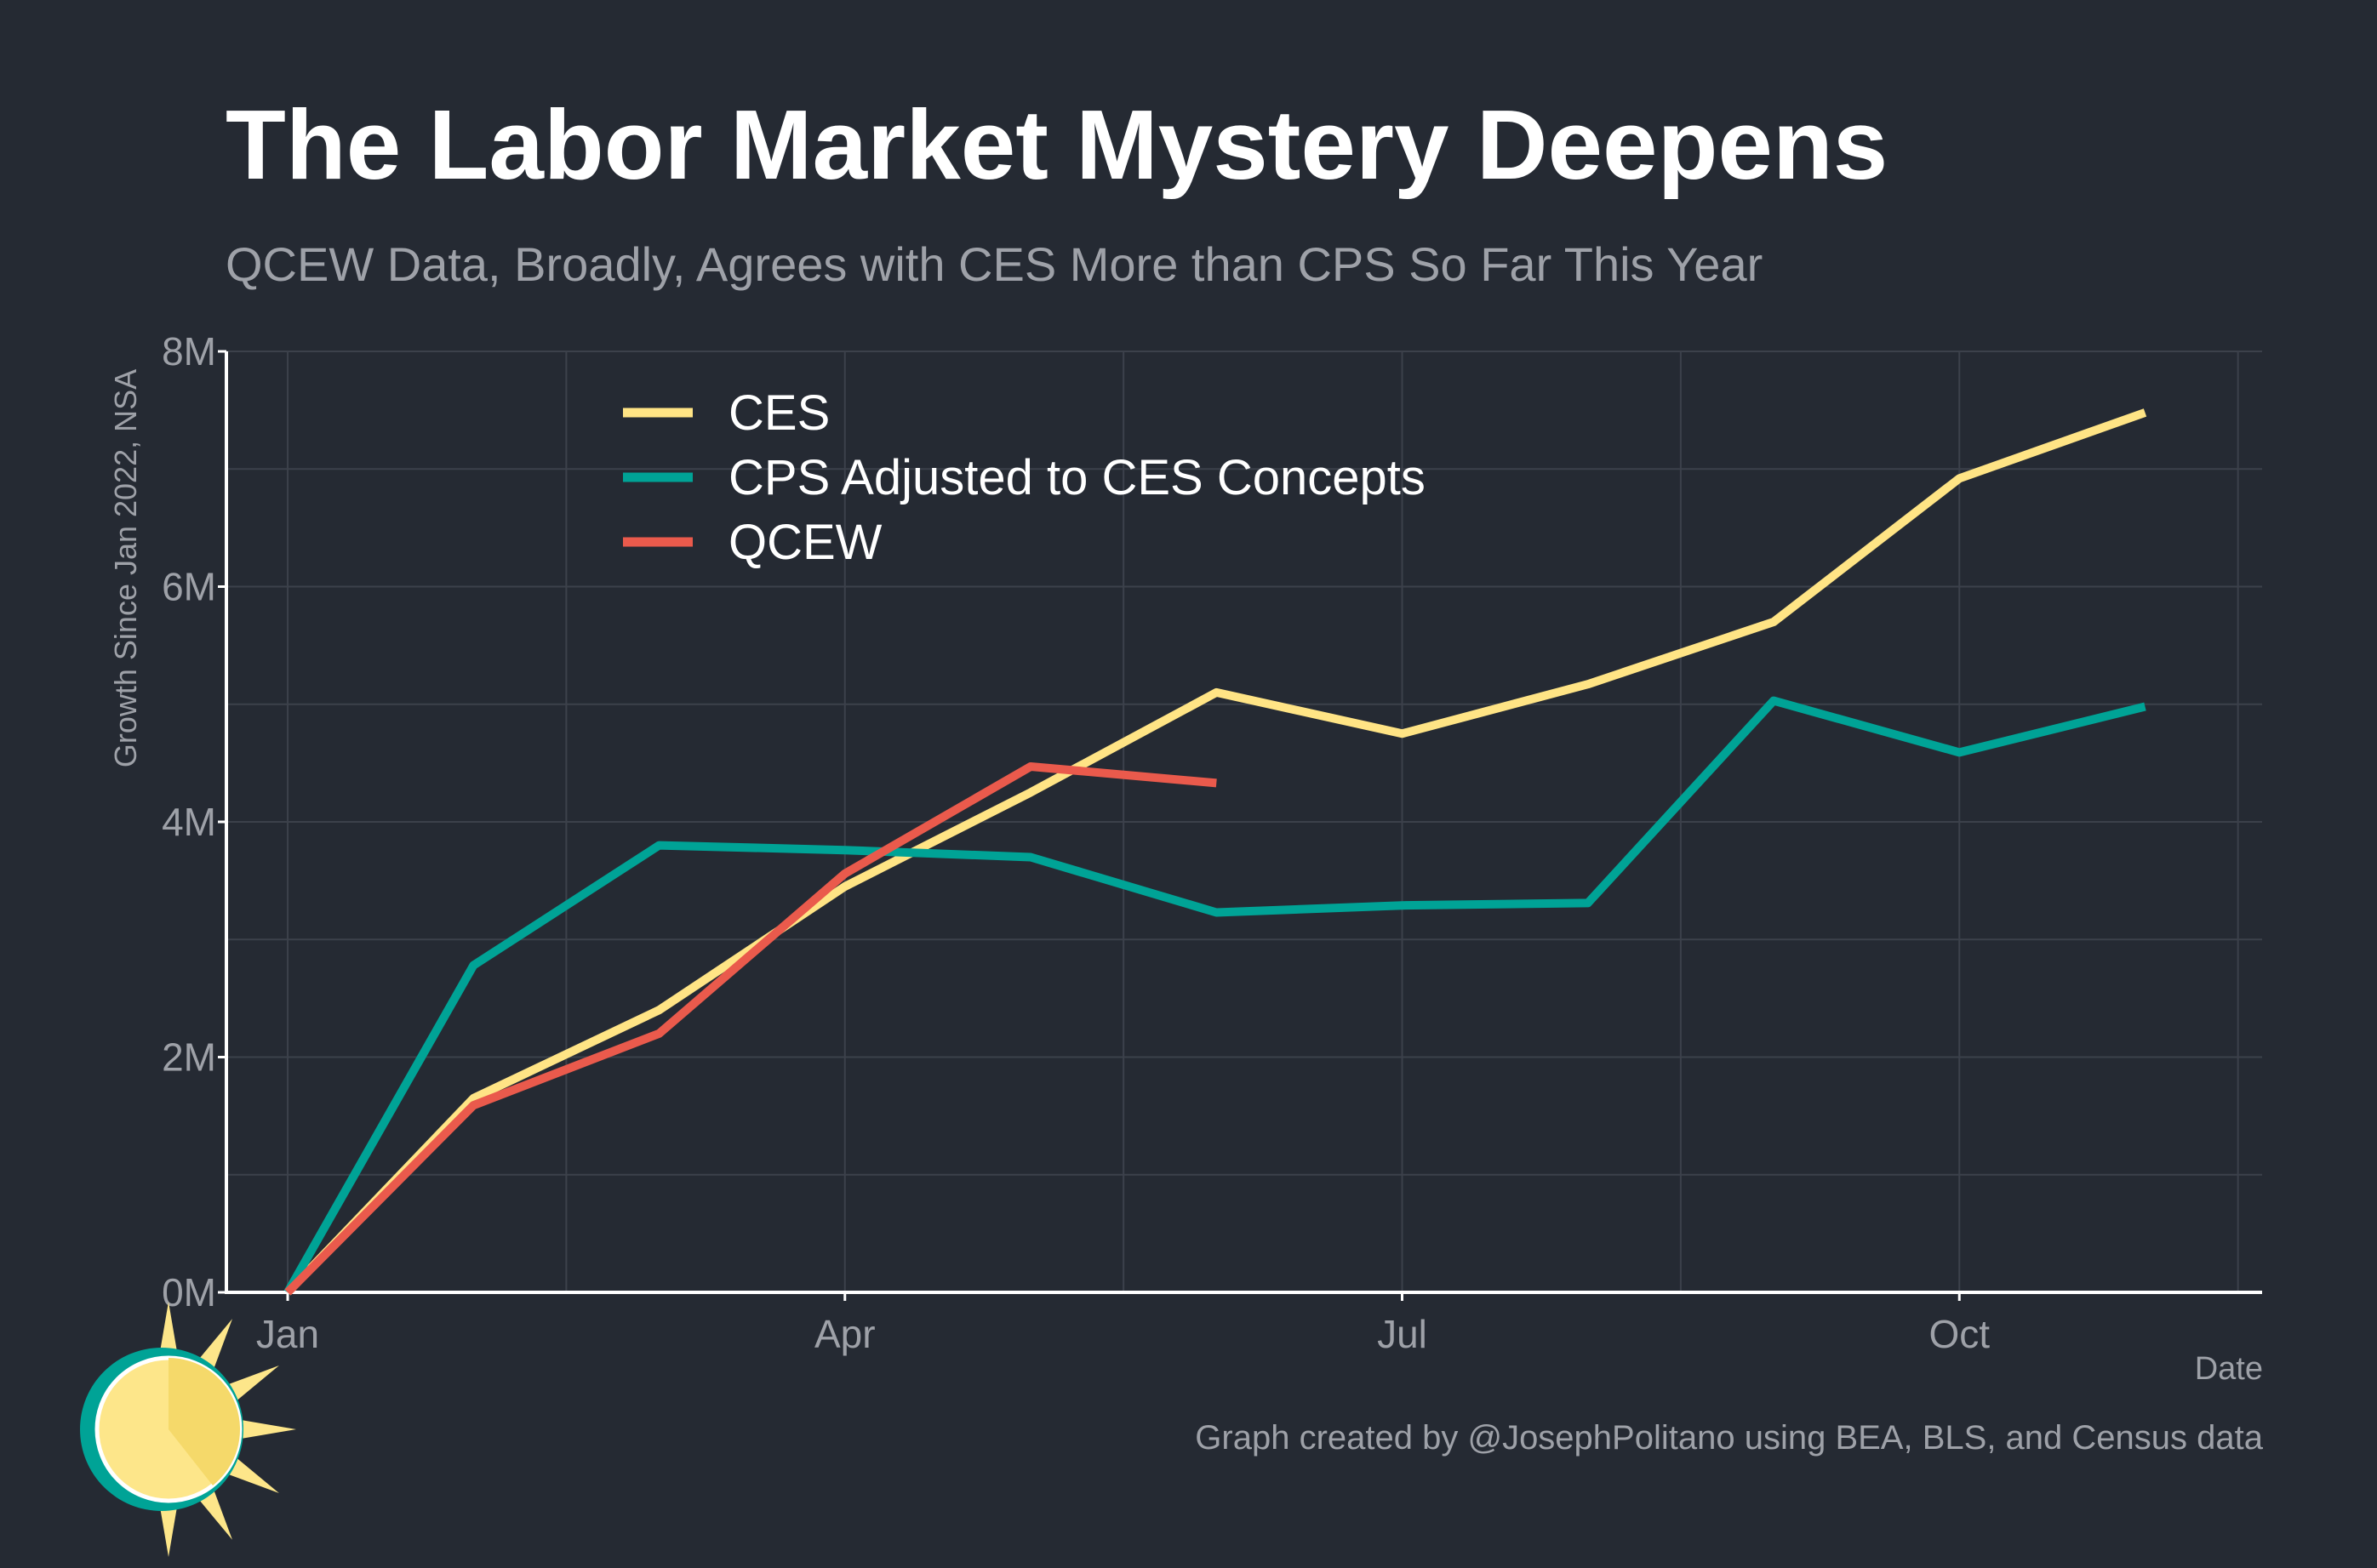 The image size is (2377, 1568). Describe the element at coordinates (1402, 1334) in the screenshot. I see `x-tick-label: Jul` at that location.